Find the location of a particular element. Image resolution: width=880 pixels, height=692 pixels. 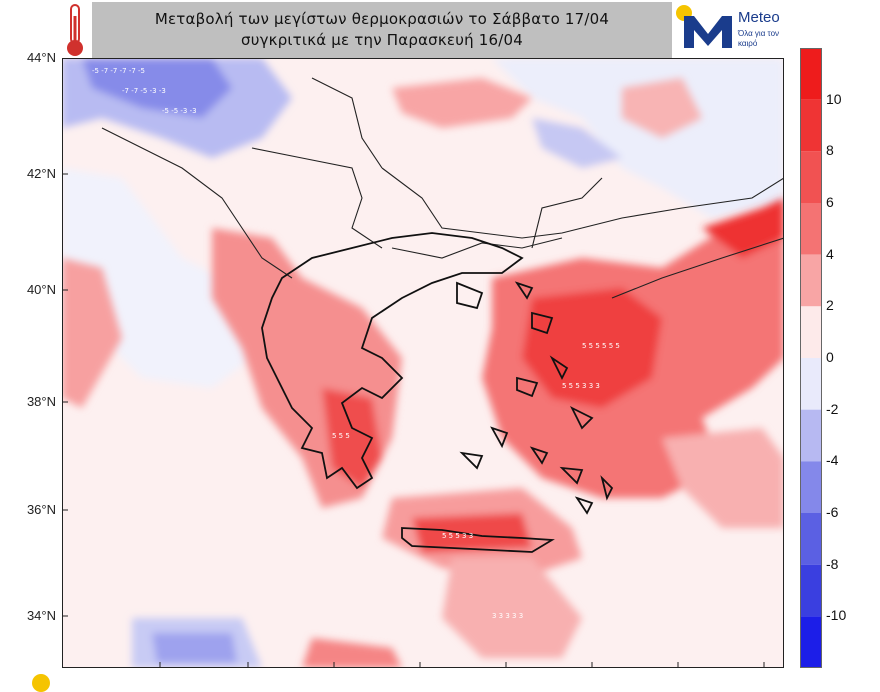

thermometer-icon is located at coordinates (75, 30).